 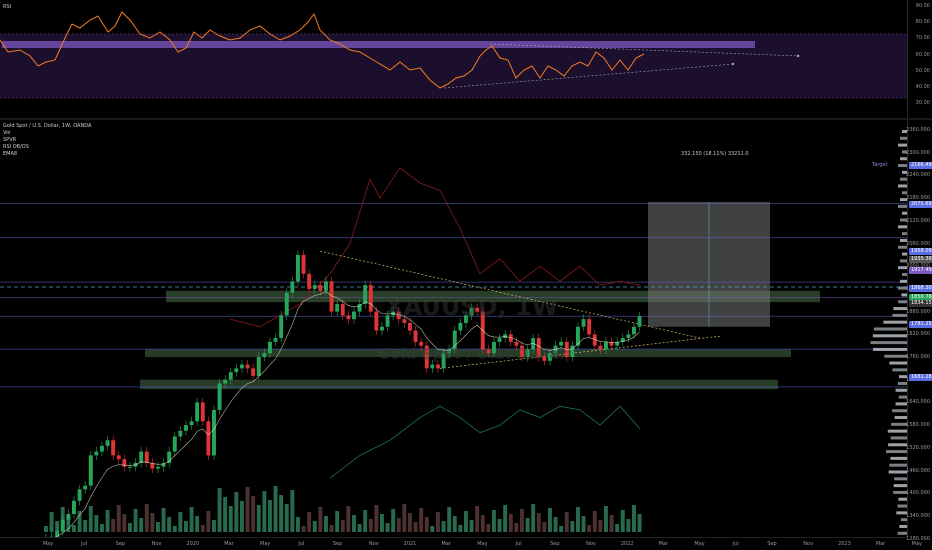 What do you see at coordinates (922, 70) in the screenshot?
I see `rsi-axis-tick: 50.00` at bounding box center [922, 70].